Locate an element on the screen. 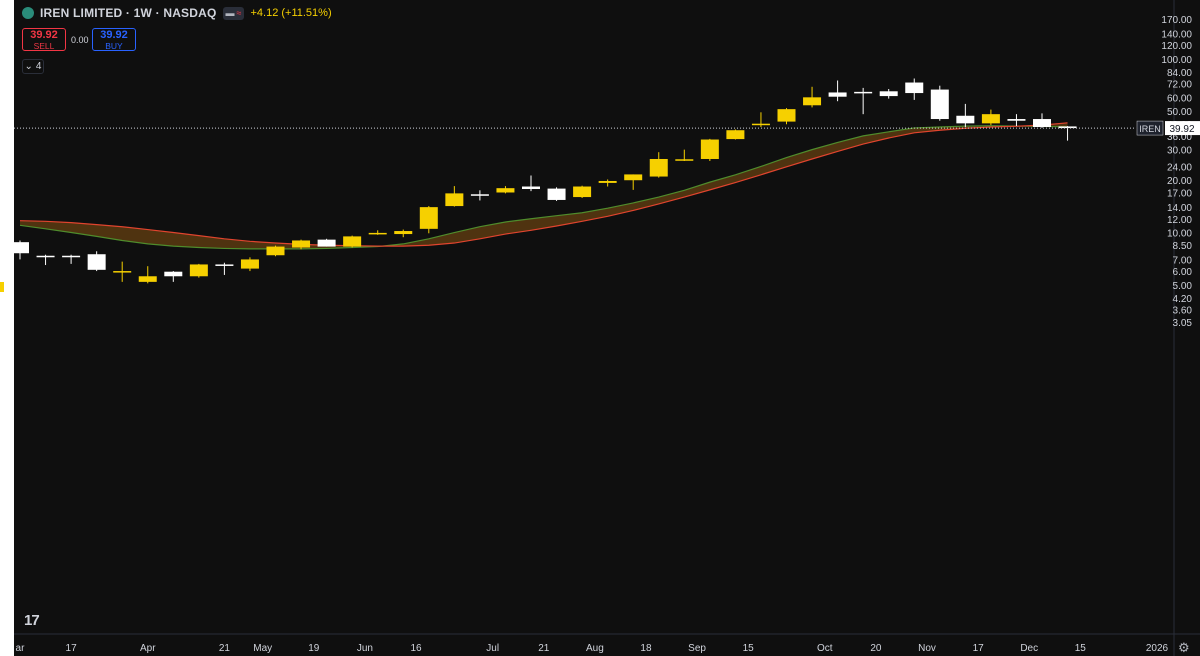  x-tick-label: Jul is located at coordinates (492, 648).